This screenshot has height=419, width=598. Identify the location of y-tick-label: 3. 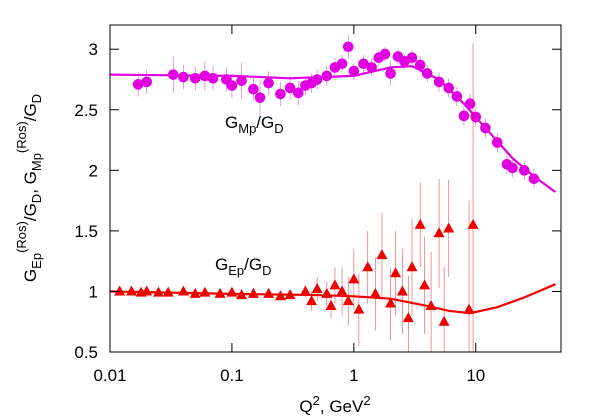
(93, 49).